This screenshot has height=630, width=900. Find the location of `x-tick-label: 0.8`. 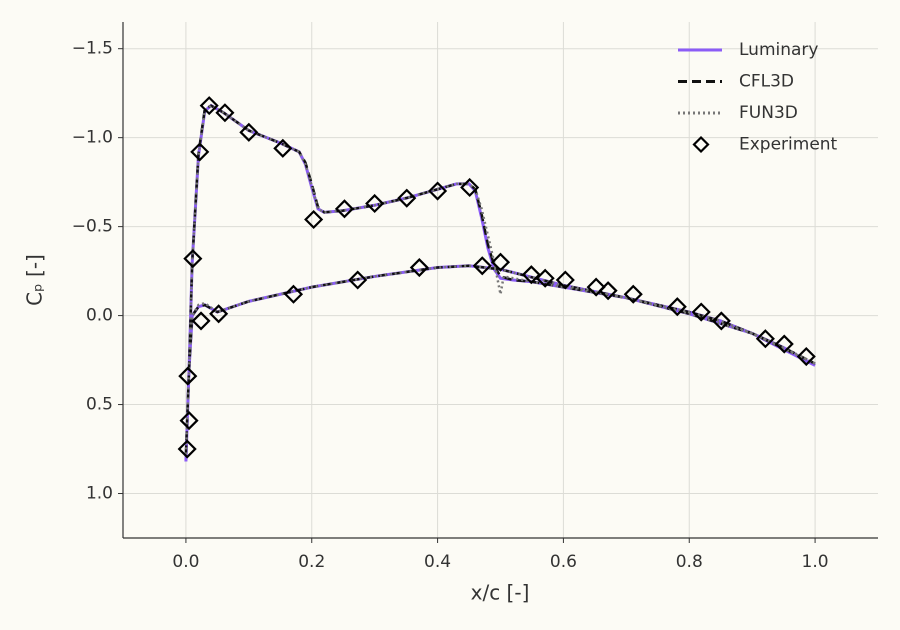

x-tick-label: 0.8 is located at coordinates (689, 562).